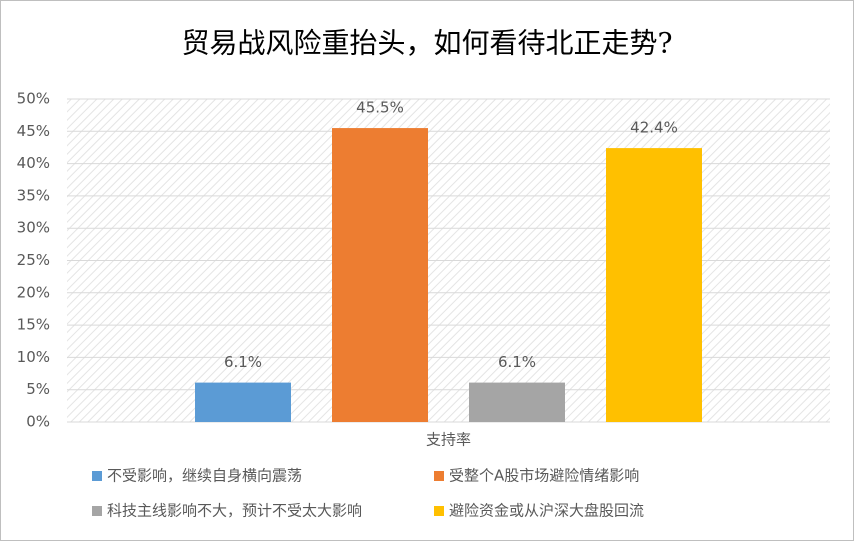  I want to click on y-tick-label: 50%, so click(33, 99).